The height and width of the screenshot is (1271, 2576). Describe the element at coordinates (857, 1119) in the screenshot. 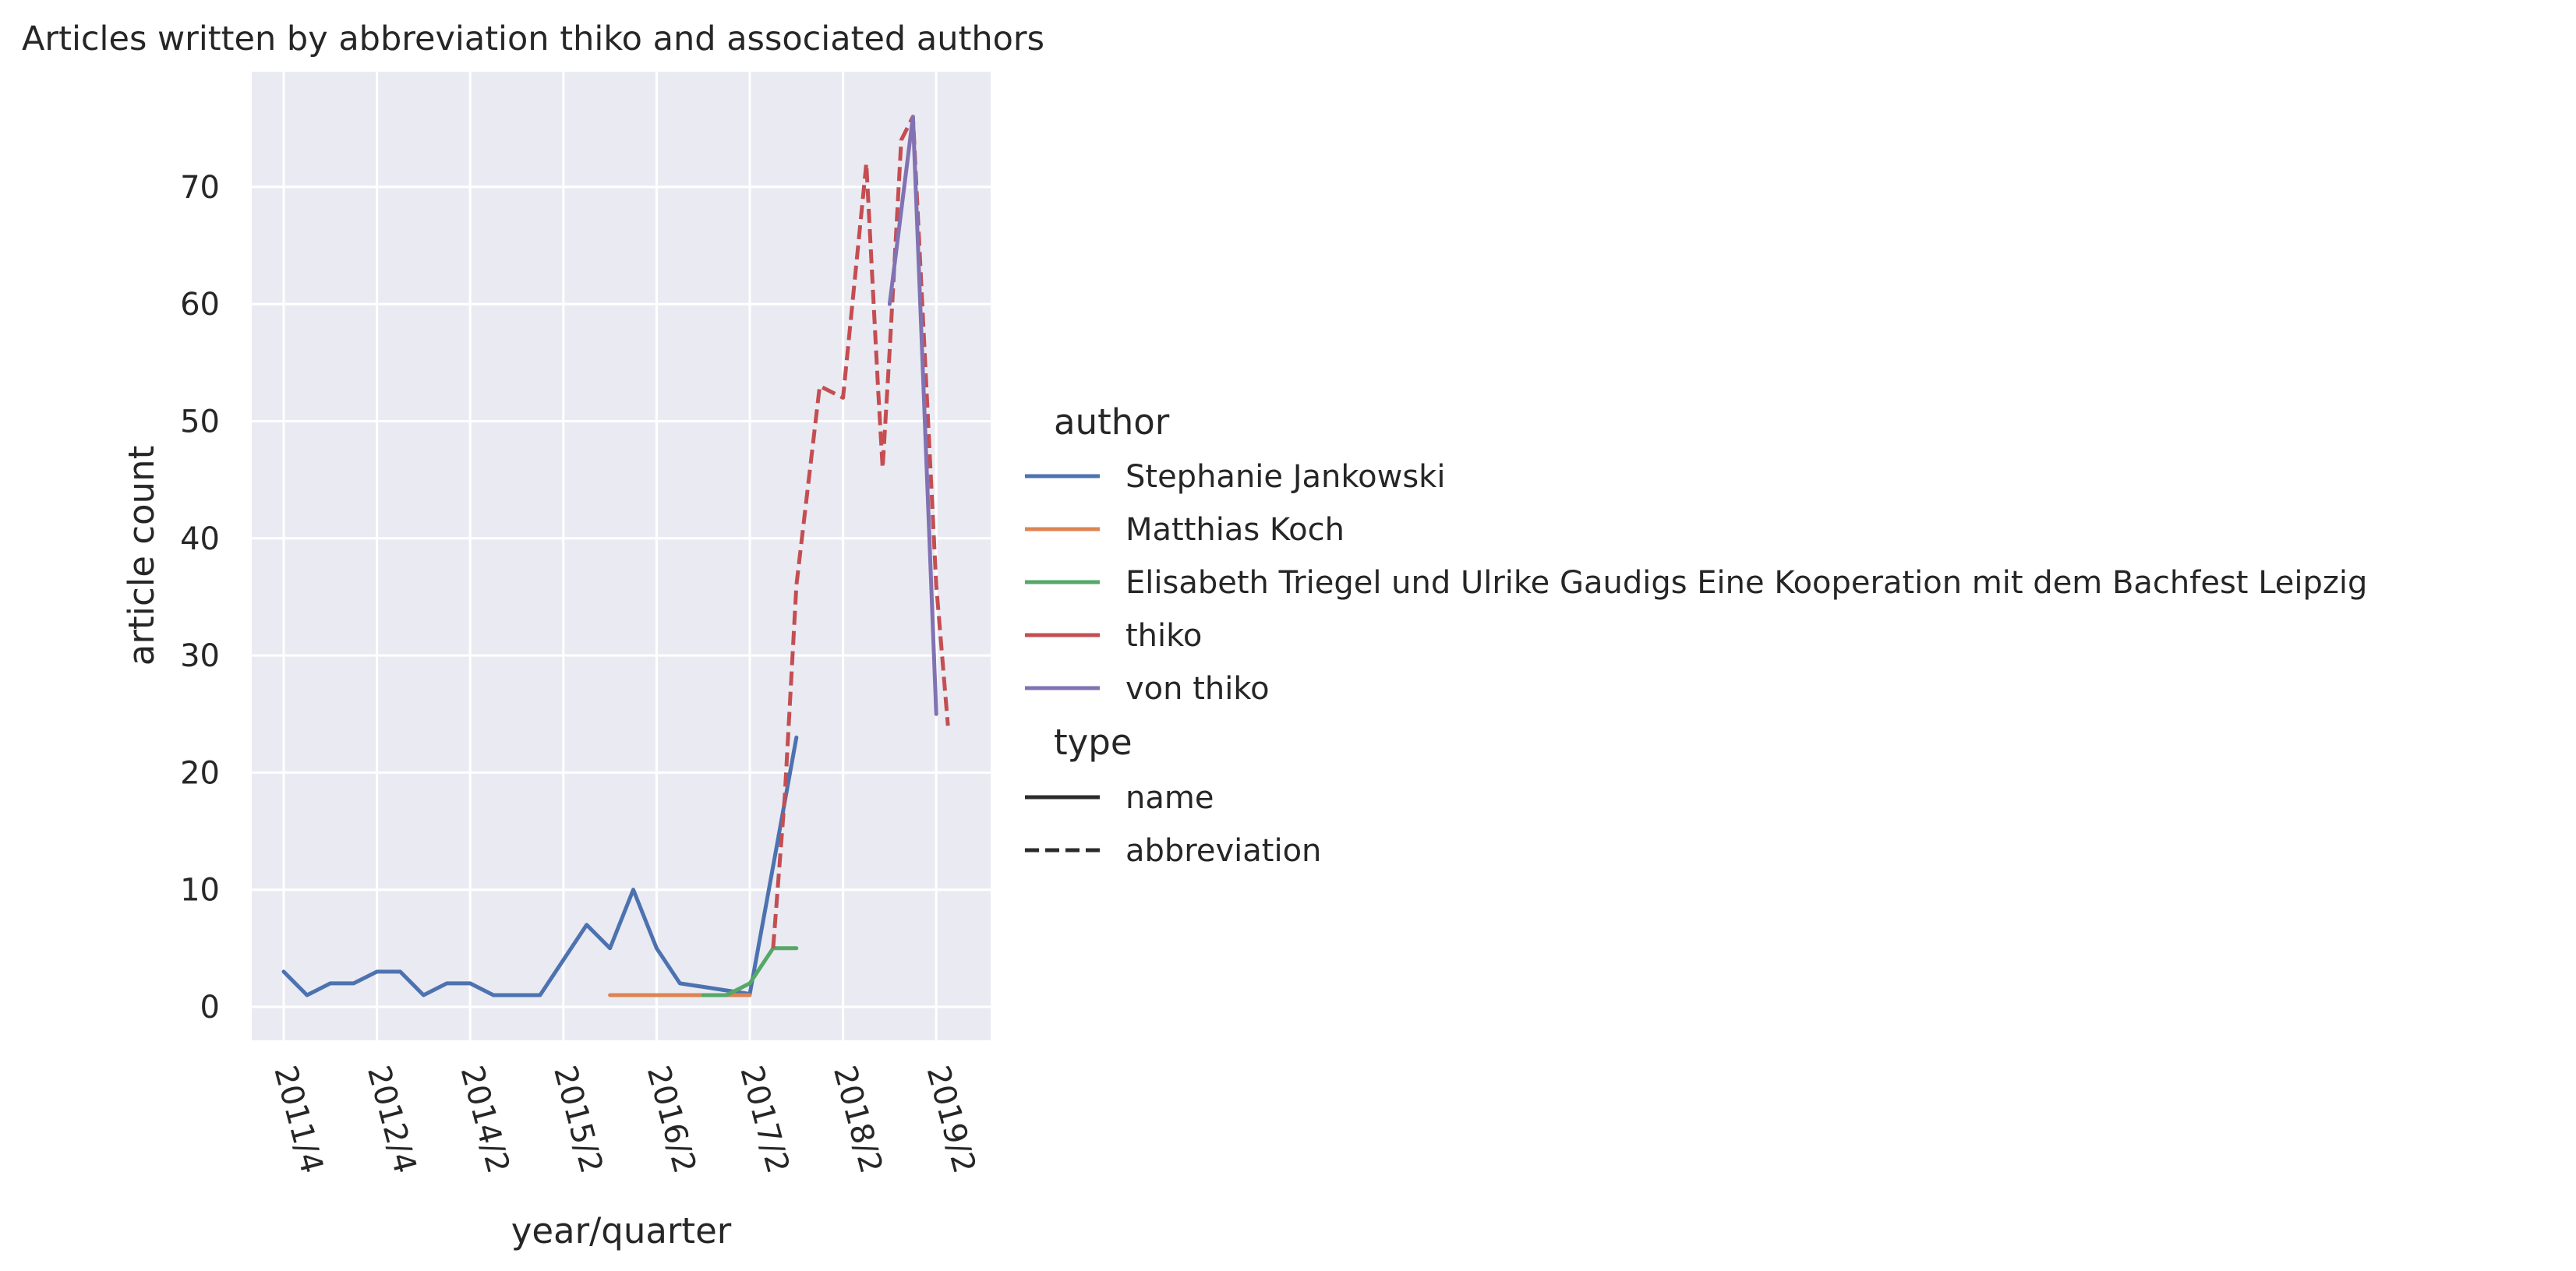

I see `x-tick-label: 2018/2` at that location.